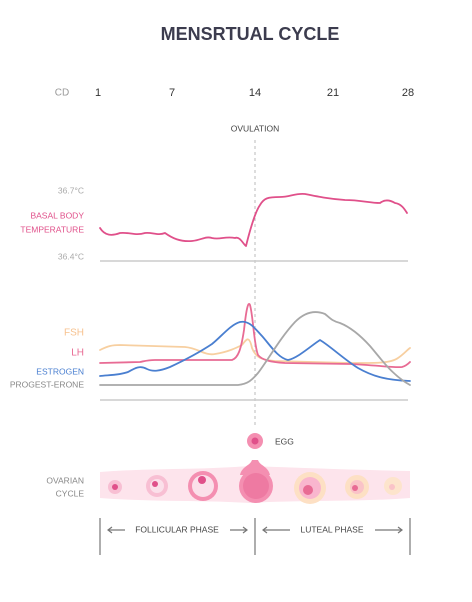 The height and width of the screenshot is (602, 472). What do you see at coordinates (255, 441) in the screenshot?
I see `egg-icon` at bounding box center [255, 441].